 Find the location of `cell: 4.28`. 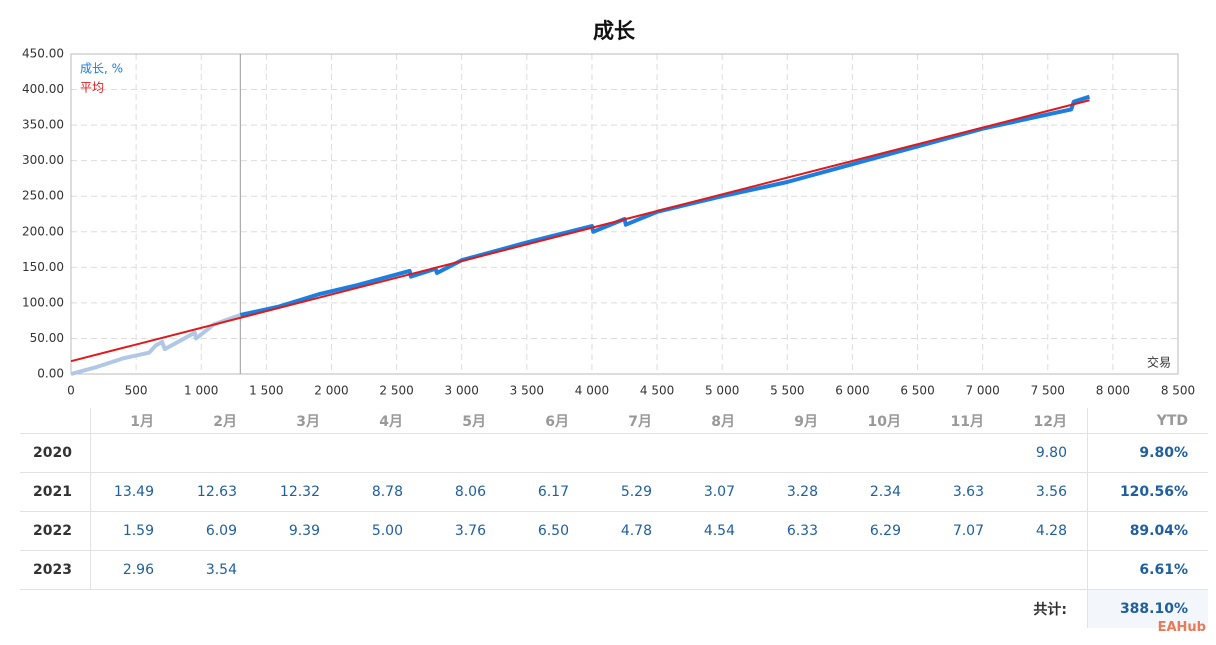

cell: 4.28 is located at coordinates (1046, 531).